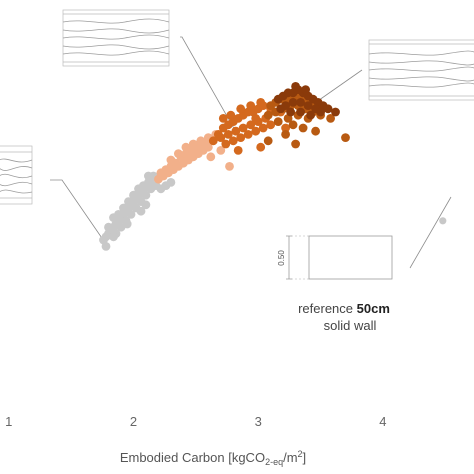 Image resolution: width=474 pixels, height=474 pixels. What do you see at coordinates (382, 421) in the screenshot?
I see `x-tick-label: 4` at bounding box center [382, 421].